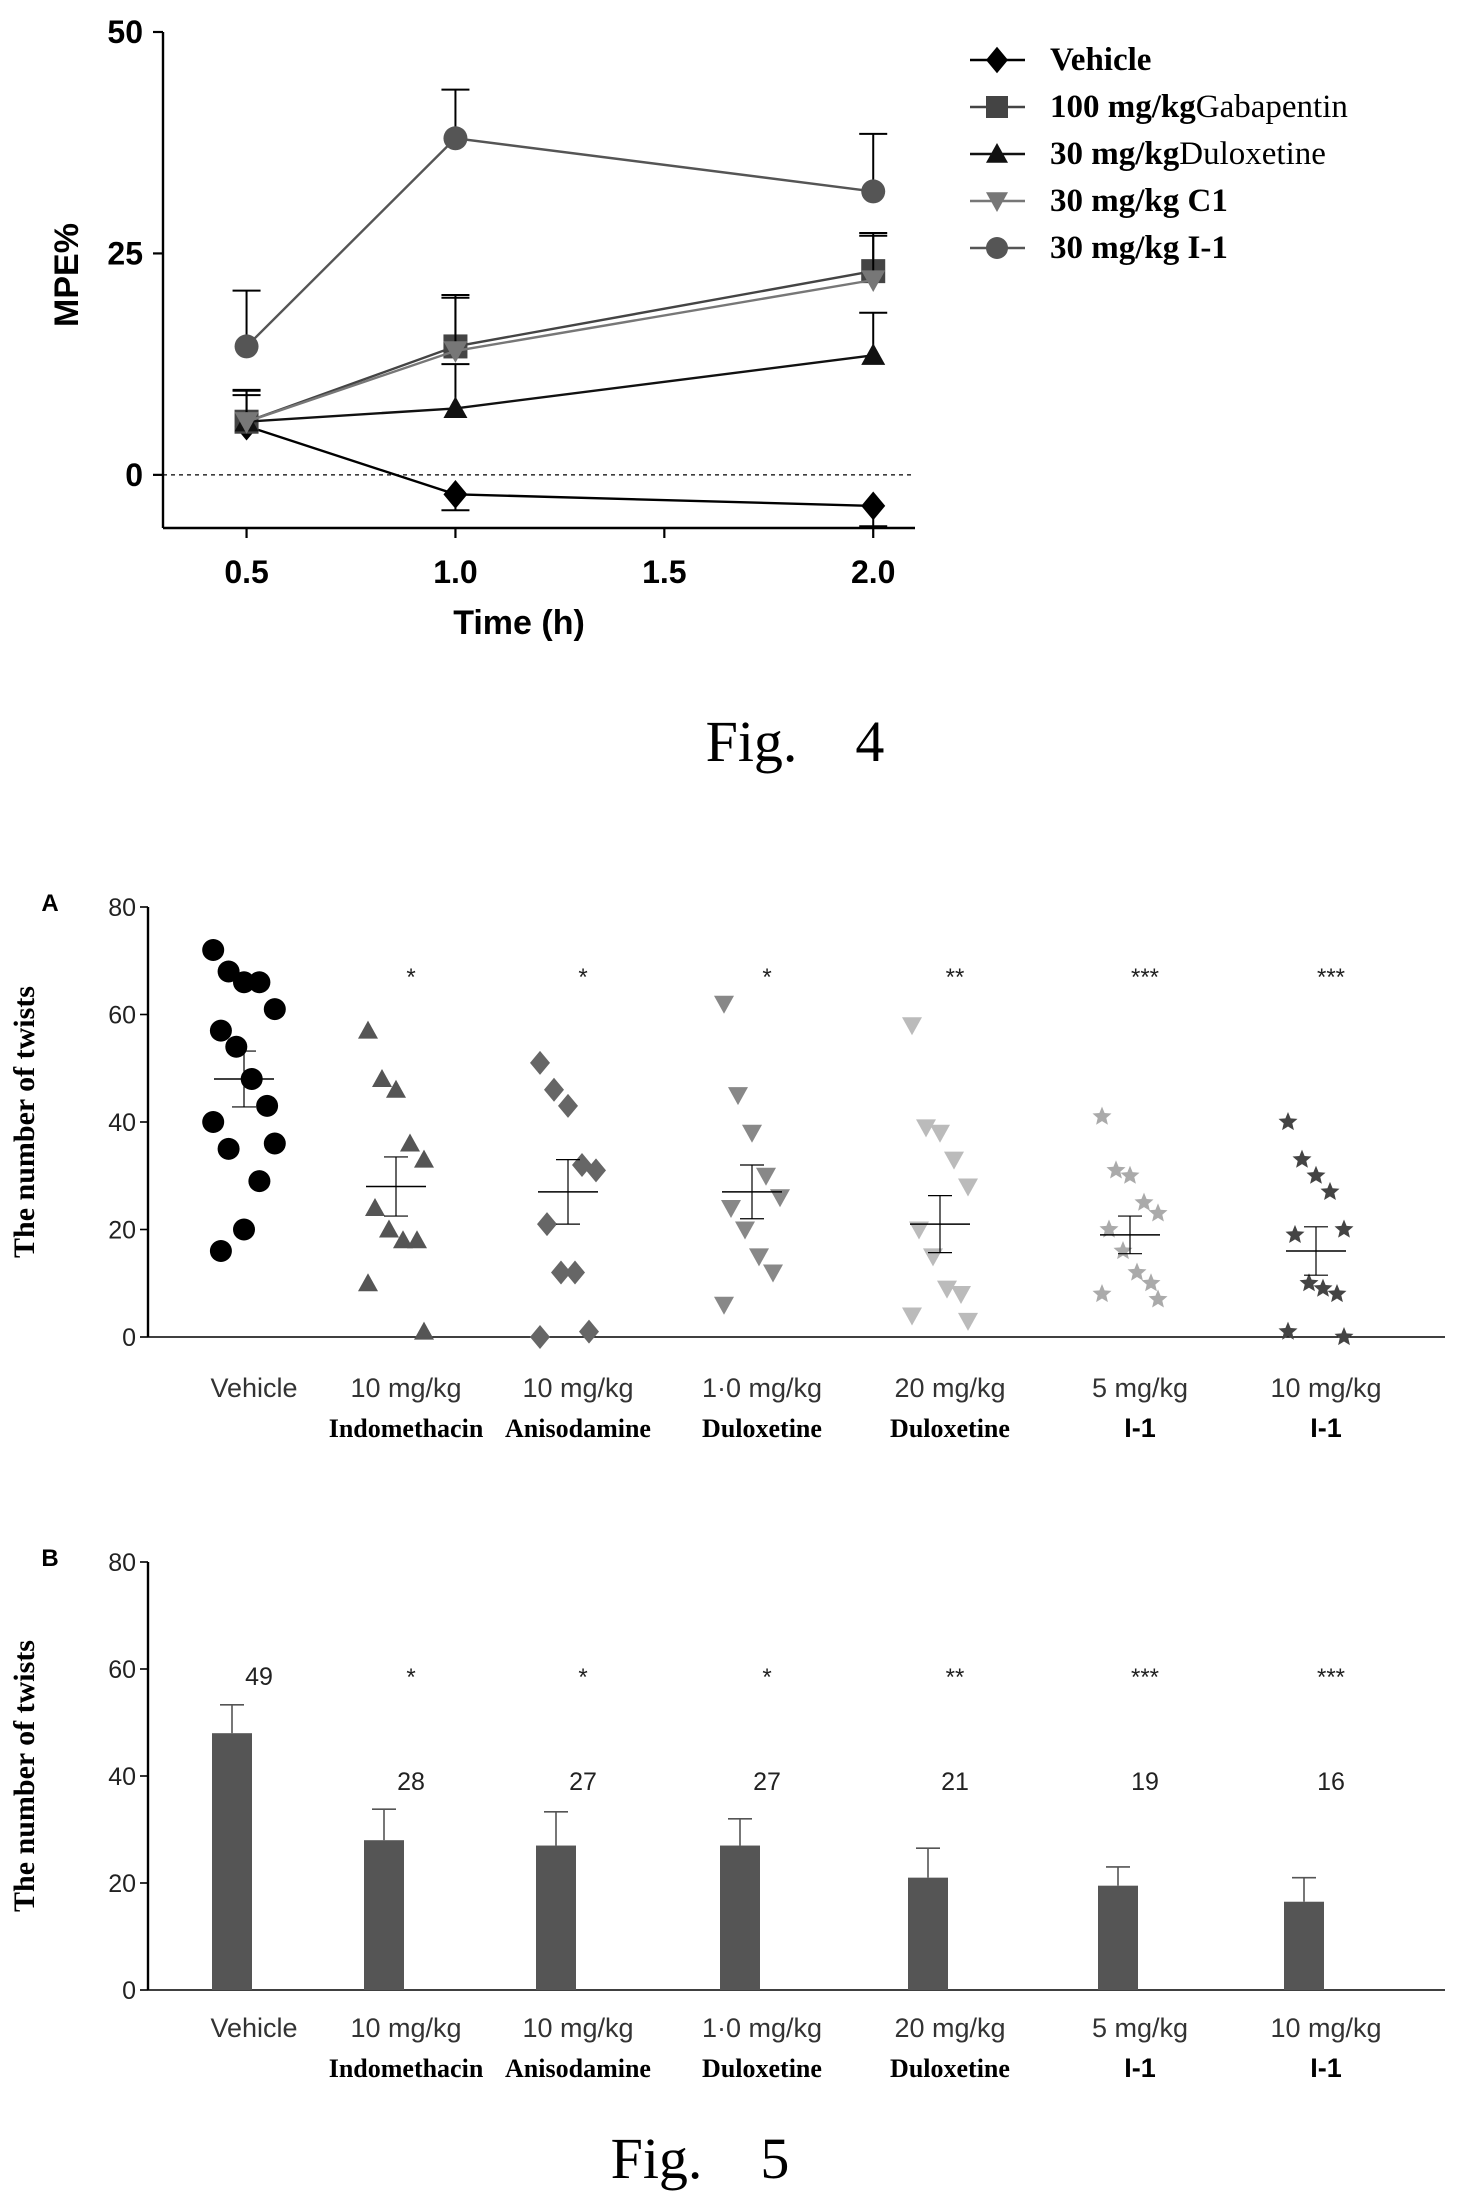 The image size is (1477, 2211). I want to click on y-tick-label: 0, so click(129, 1991).